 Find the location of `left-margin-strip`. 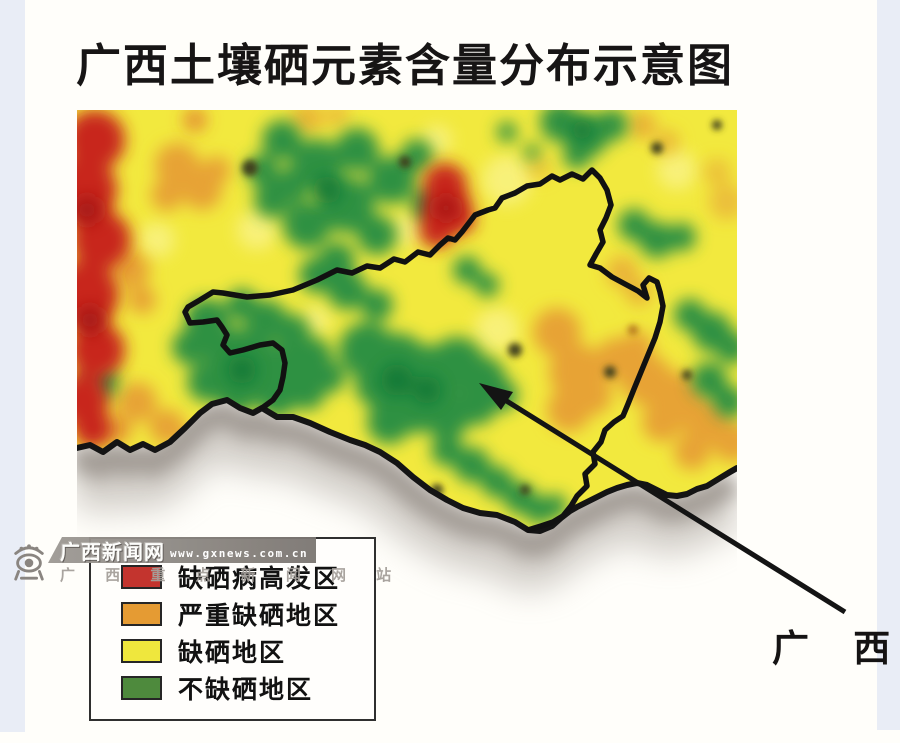

left-margin-strip is located at coordinates (12, 366).